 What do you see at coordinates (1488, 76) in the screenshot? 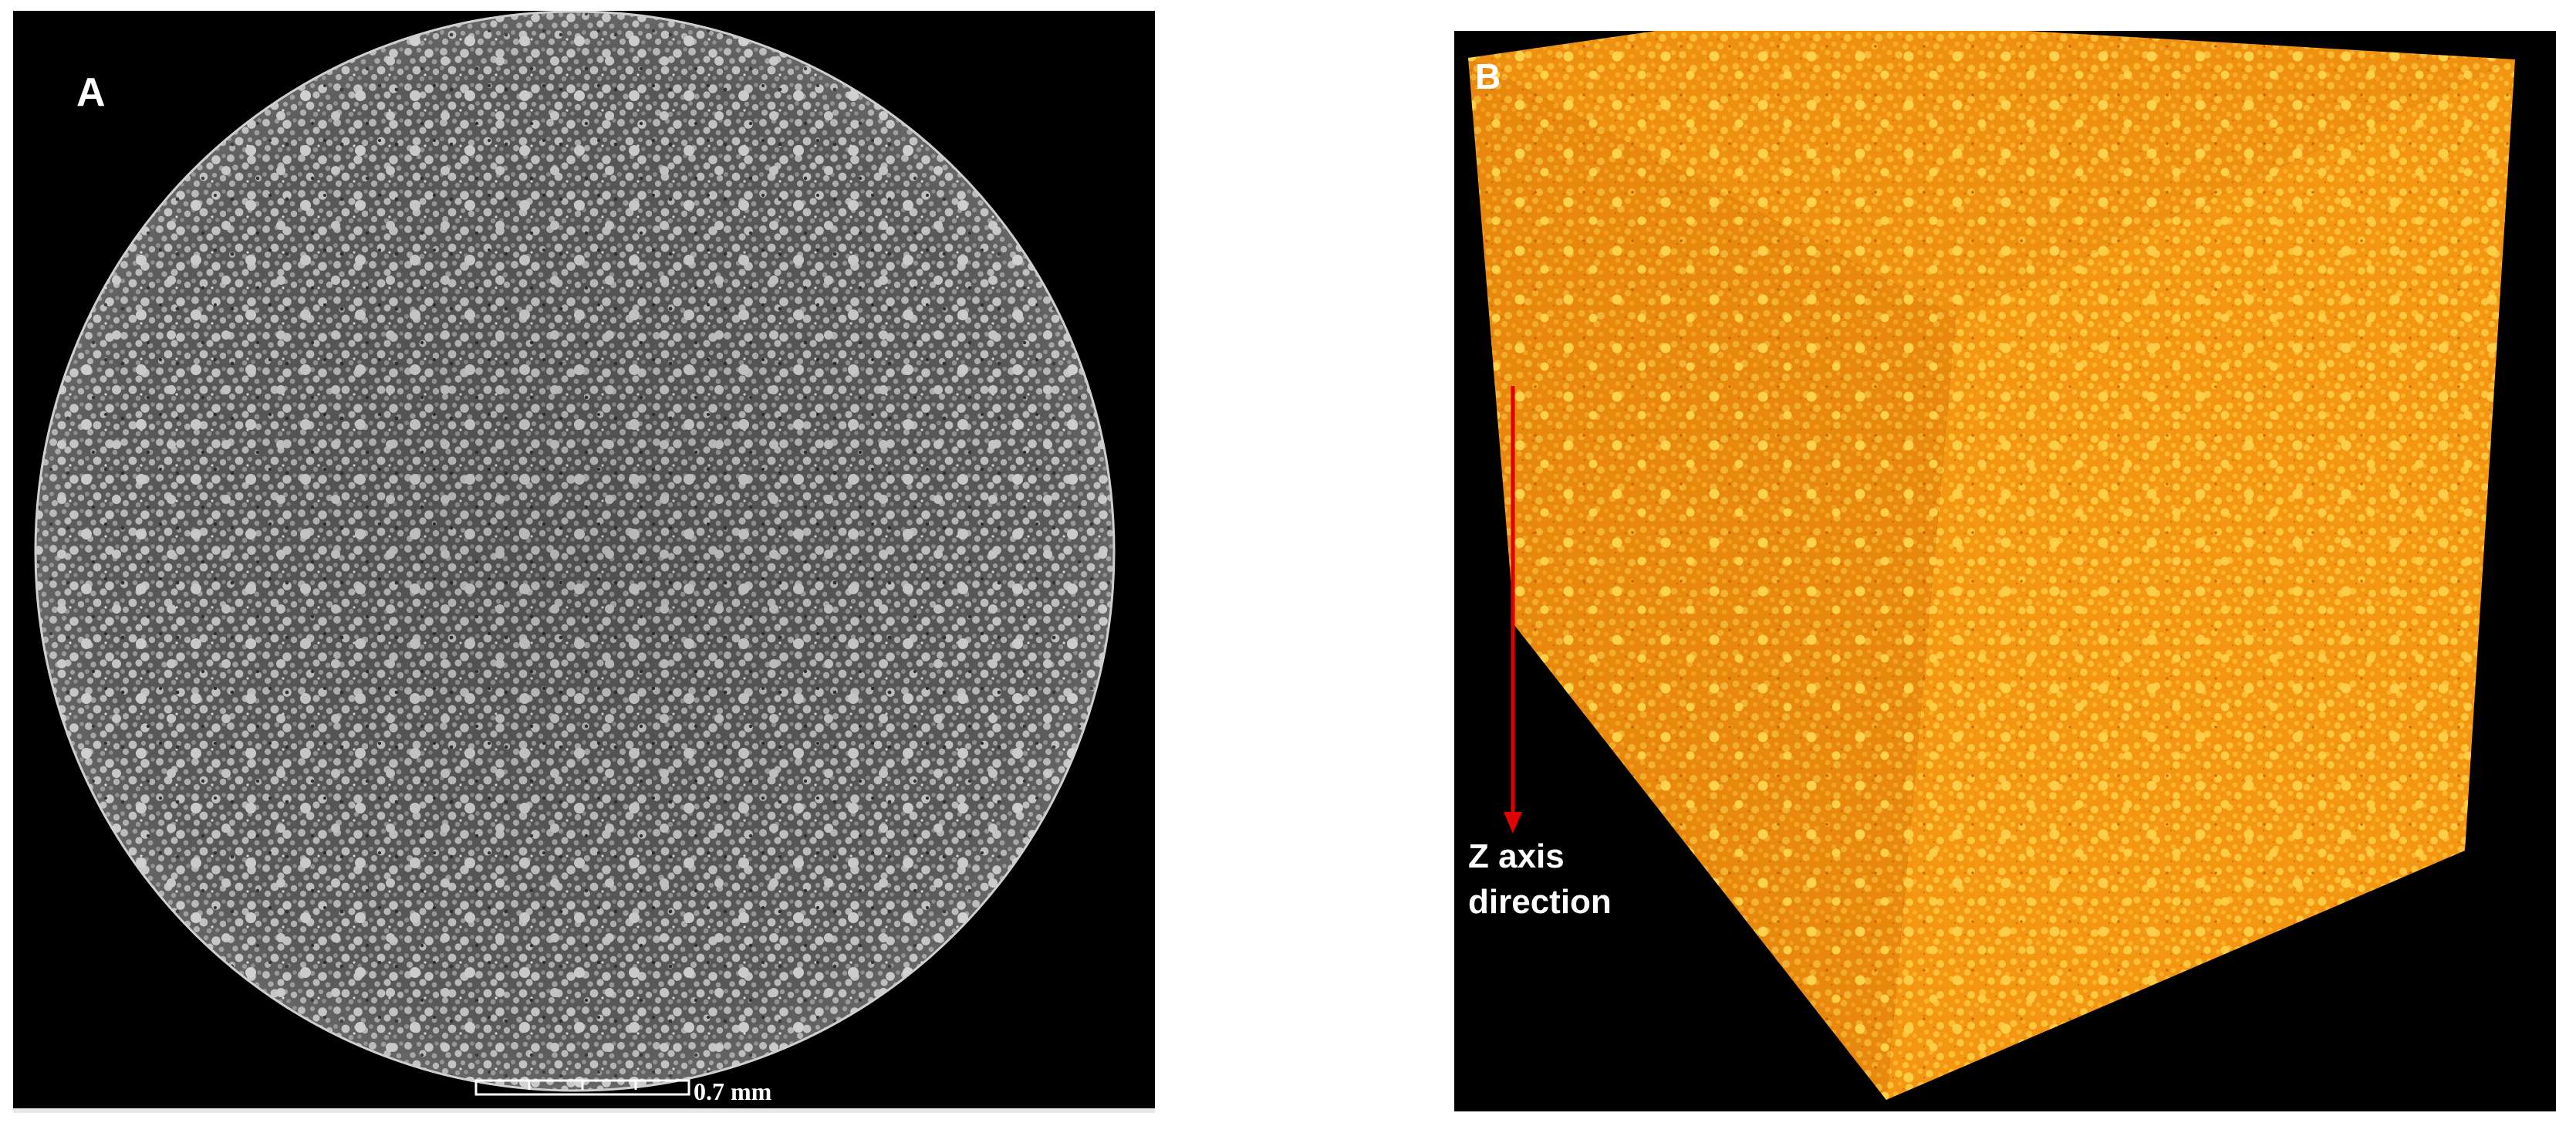
I see `panel-b-label: B` at bounding box center [1488, 76].